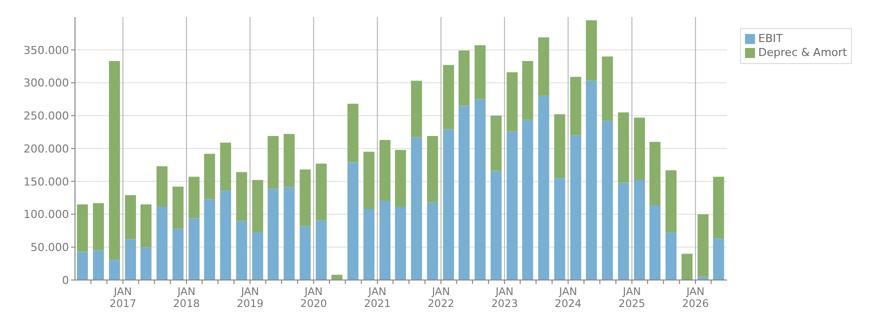 This screenshot has height=313, width=876. I want to click on x-tick-label: JAN 2023, so click(504, 298).